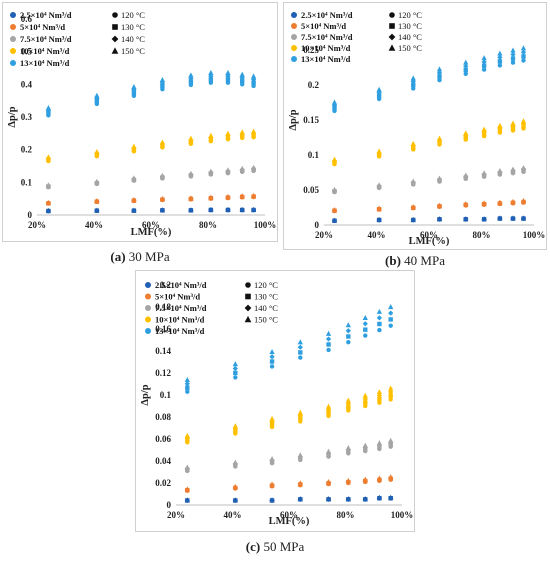 This screenshot has height=563, width=550. What do you see at coordinates (266, 285) in the screenshot?
I see `legend-temp-label: 120 °C` at bounding box center [266, 285].